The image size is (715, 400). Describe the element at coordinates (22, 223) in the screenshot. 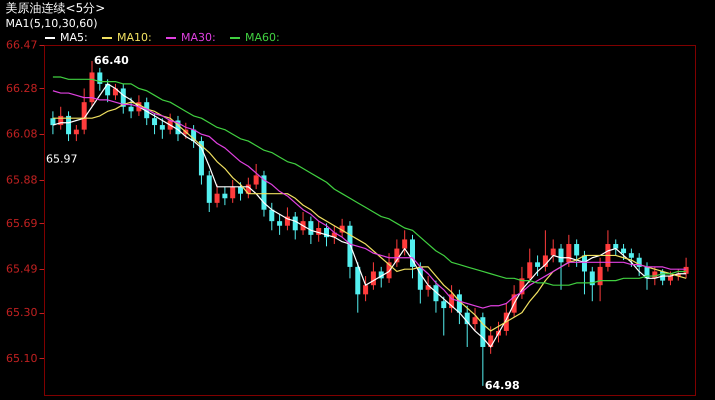

I see `y-tick-label: 65.69` at that location.